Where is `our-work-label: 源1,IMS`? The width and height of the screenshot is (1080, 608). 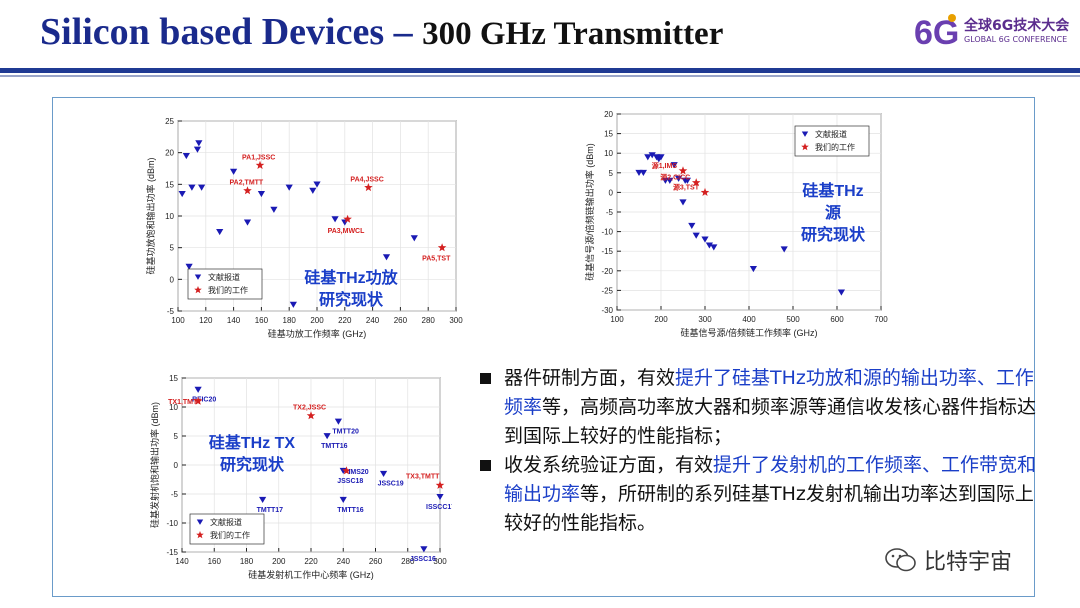 our-work-label: 源1,IMS is located at coordinates (665, 165).